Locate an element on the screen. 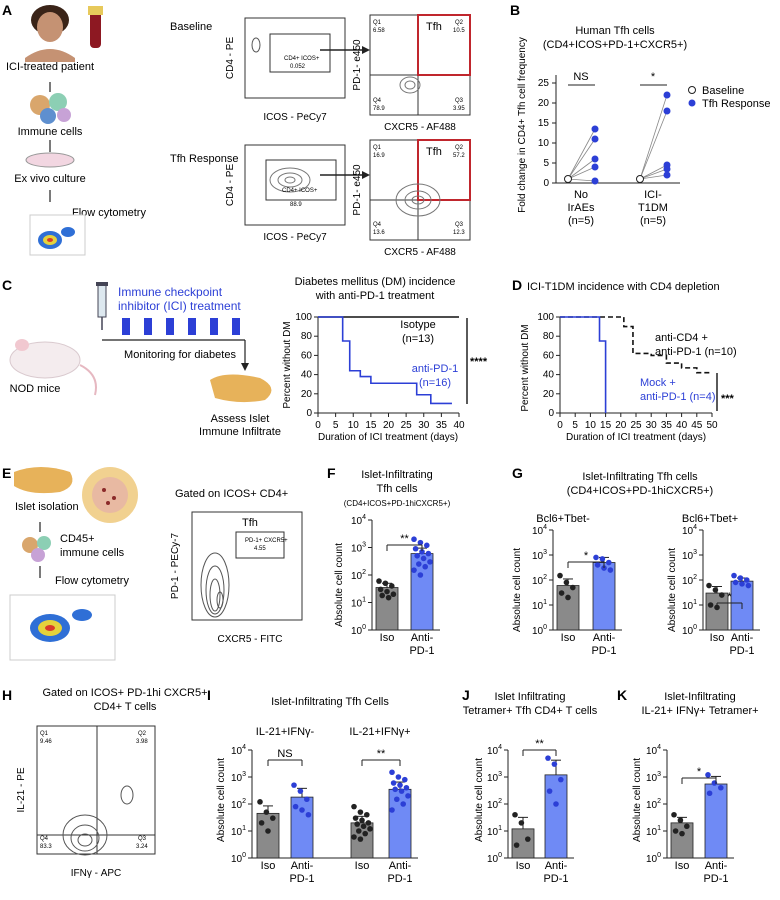 The image size is (780, 900). b-g2b: T1DM is located at coordinates (653, 208).